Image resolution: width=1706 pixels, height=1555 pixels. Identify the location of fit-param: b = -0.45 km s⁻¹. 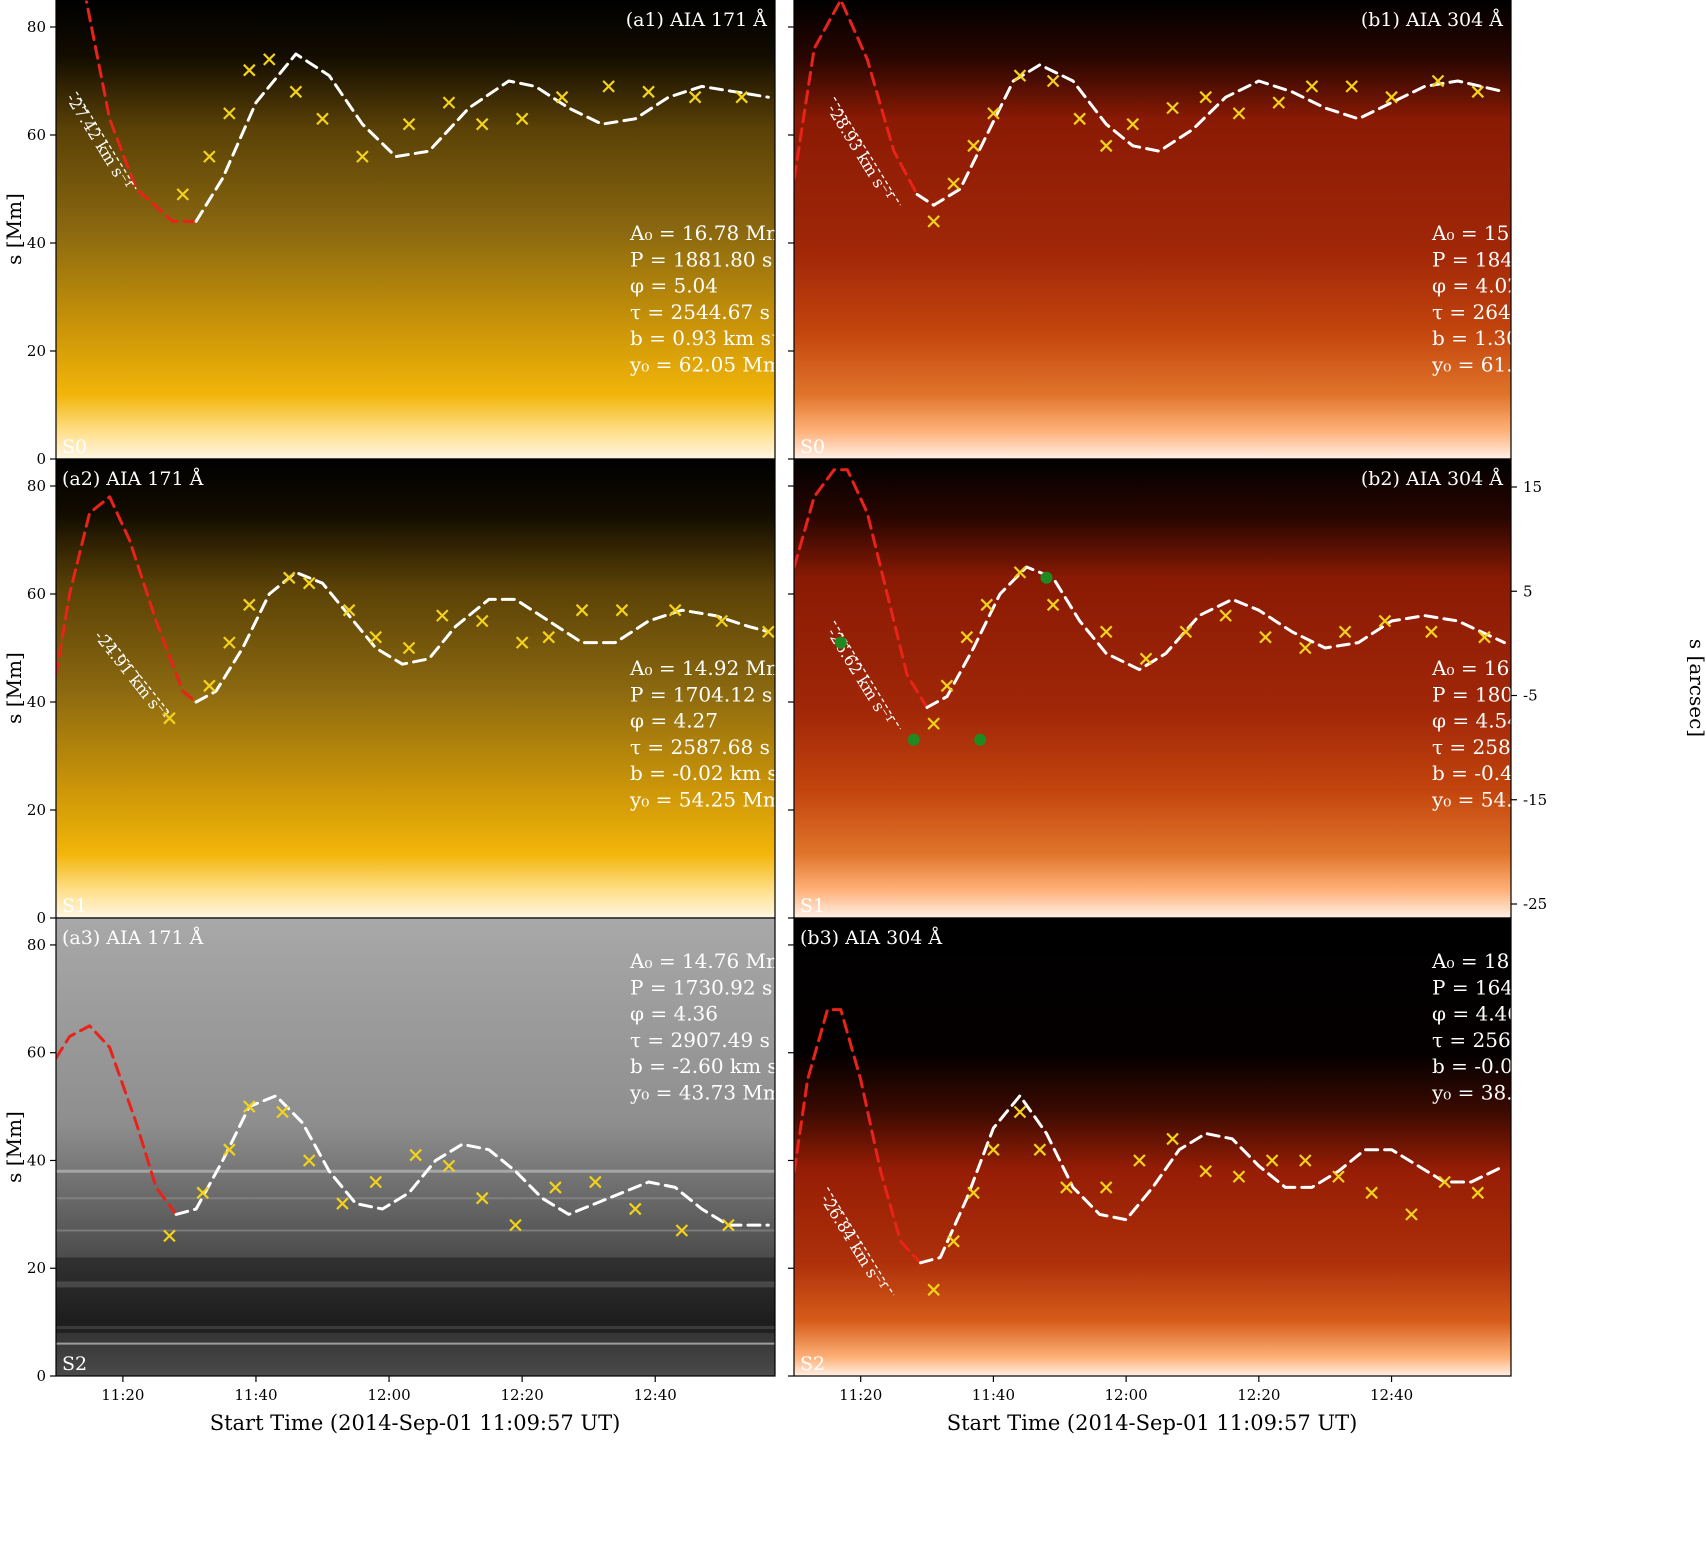
(1515, 773).